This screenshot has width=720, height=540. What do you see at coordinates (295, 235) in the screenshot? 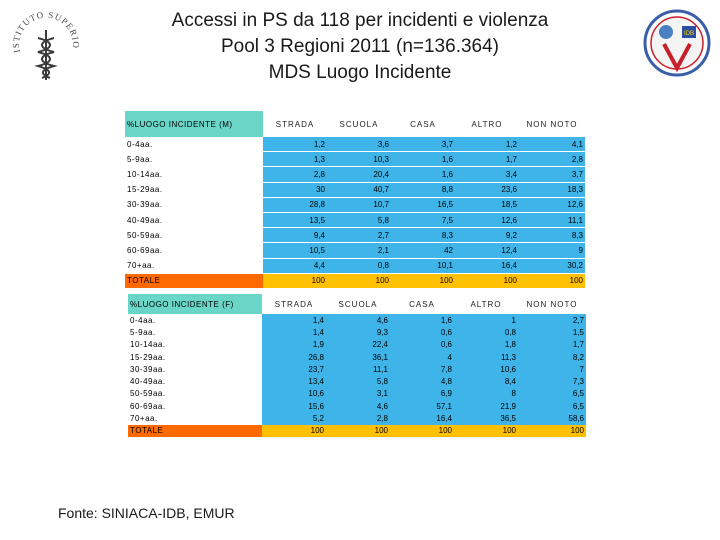
I see `table-cell: 9,4` at bounding box center [295, 235].